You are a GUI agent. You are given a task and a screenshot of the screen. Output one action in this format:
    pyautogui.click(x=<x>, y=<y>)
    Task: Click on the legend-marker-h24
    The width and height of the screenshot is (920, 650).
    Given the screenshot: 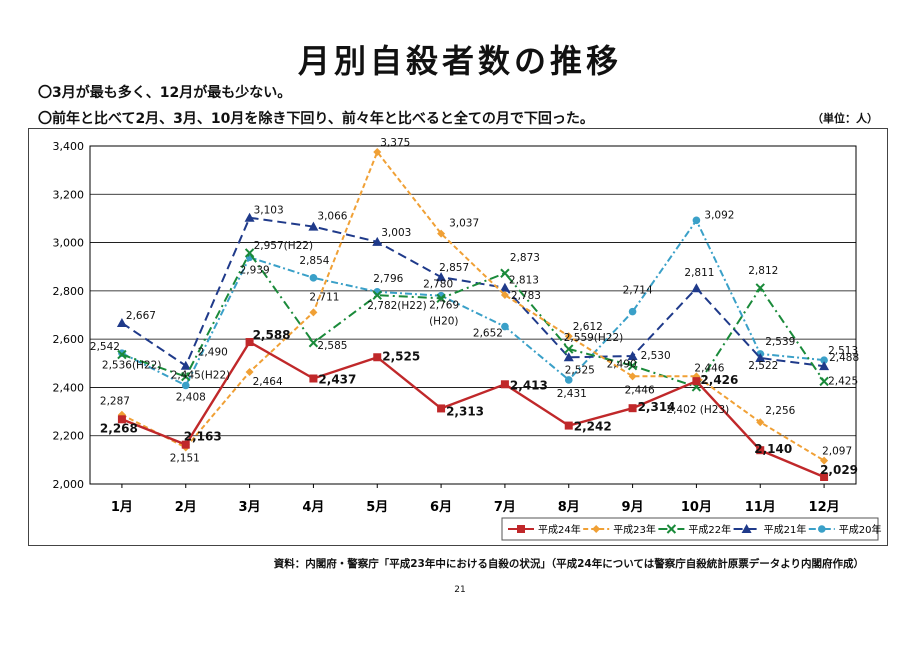 What is the action you would take?
    pyautogui.click(x=521, y=529)
    